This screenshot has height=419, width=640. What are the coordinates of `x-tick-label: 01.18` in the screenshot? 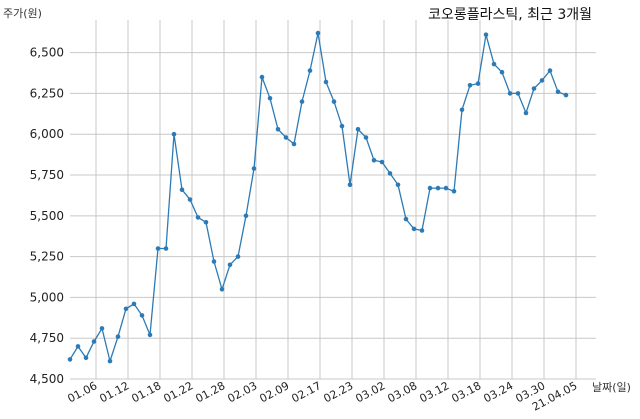 It's located at (146, 392).